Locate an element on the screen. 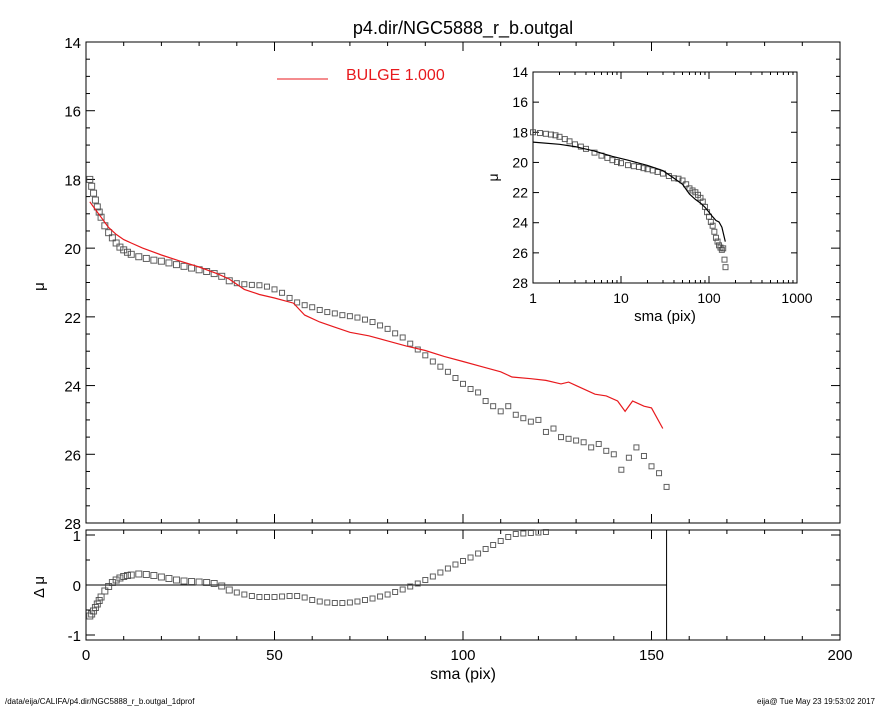 The height and width of the screenshot is (708, 885). x-tick-label: 100 is located at coordinates (709, 298).